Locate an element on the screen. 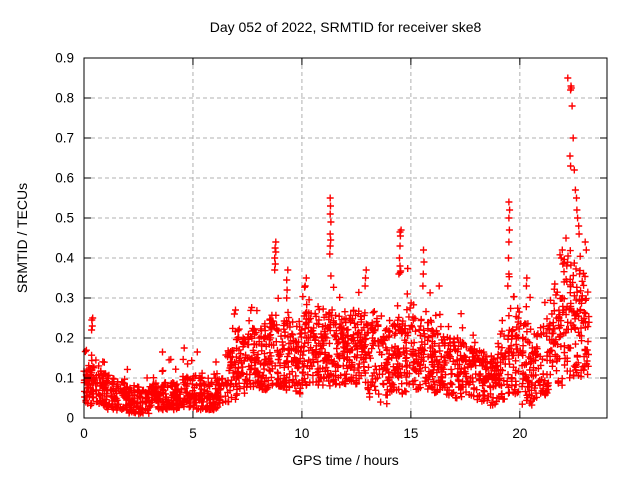  x-tick-label: 15 is located at coordinates (410, 433).